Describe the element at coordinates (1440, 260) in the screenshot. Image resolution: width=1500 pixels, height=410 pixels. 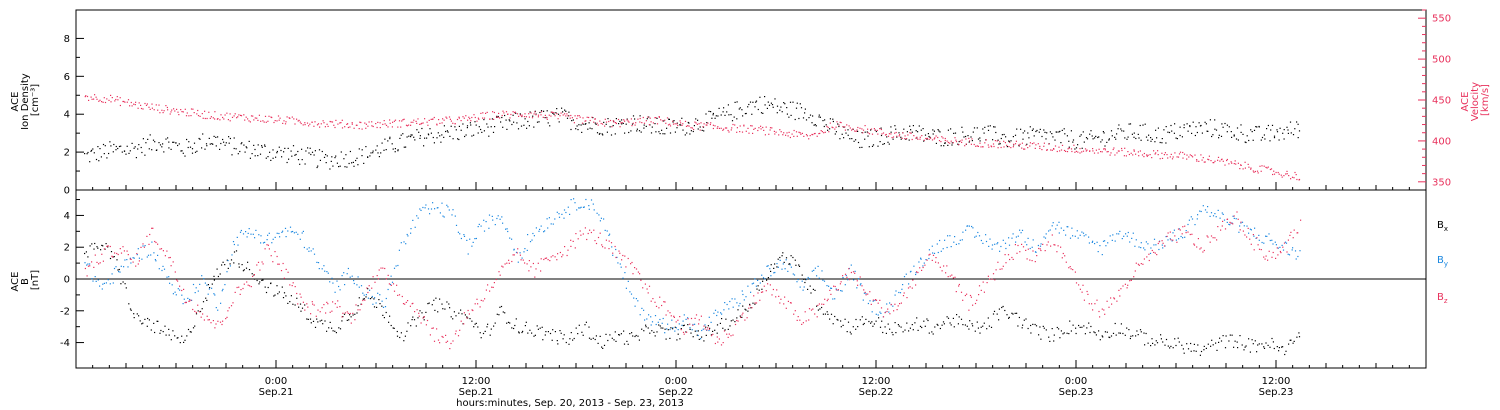
I see `legend-by-base: B` at that location.